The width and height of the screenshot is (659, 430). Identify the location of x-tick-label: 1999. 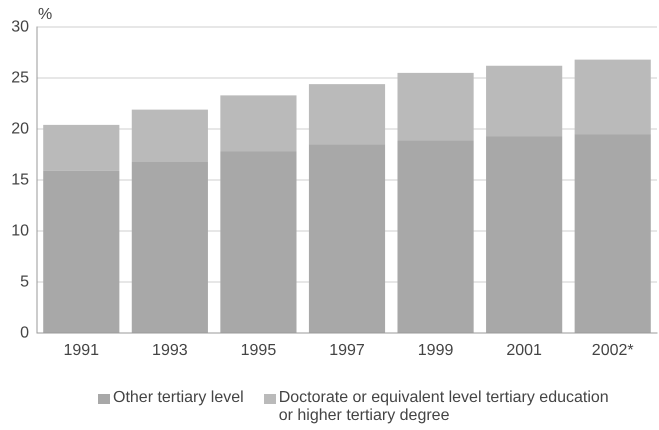
(436, 351).